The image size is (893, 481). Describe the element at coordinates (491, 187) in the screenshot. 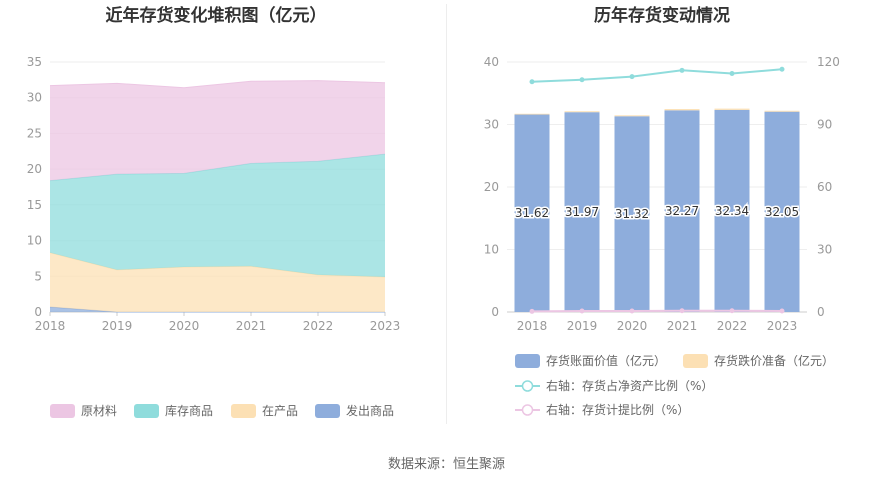

I see `y-left-tick-label: 20` at that location.